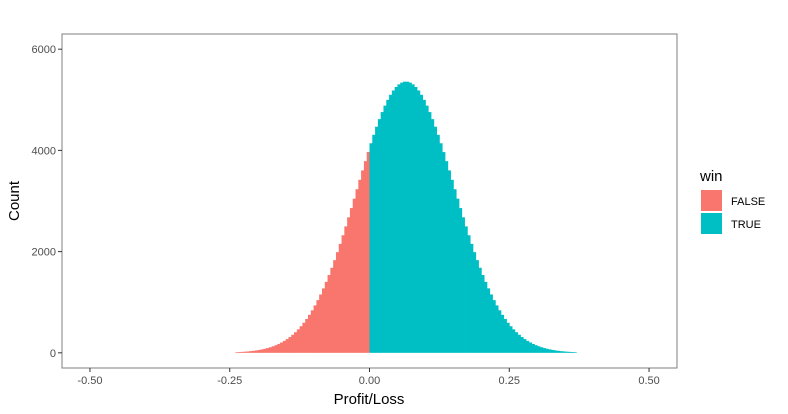 This screenshot has height=414, width=788. I want to click on x-tick-label: 0.25, so click(509, 381).